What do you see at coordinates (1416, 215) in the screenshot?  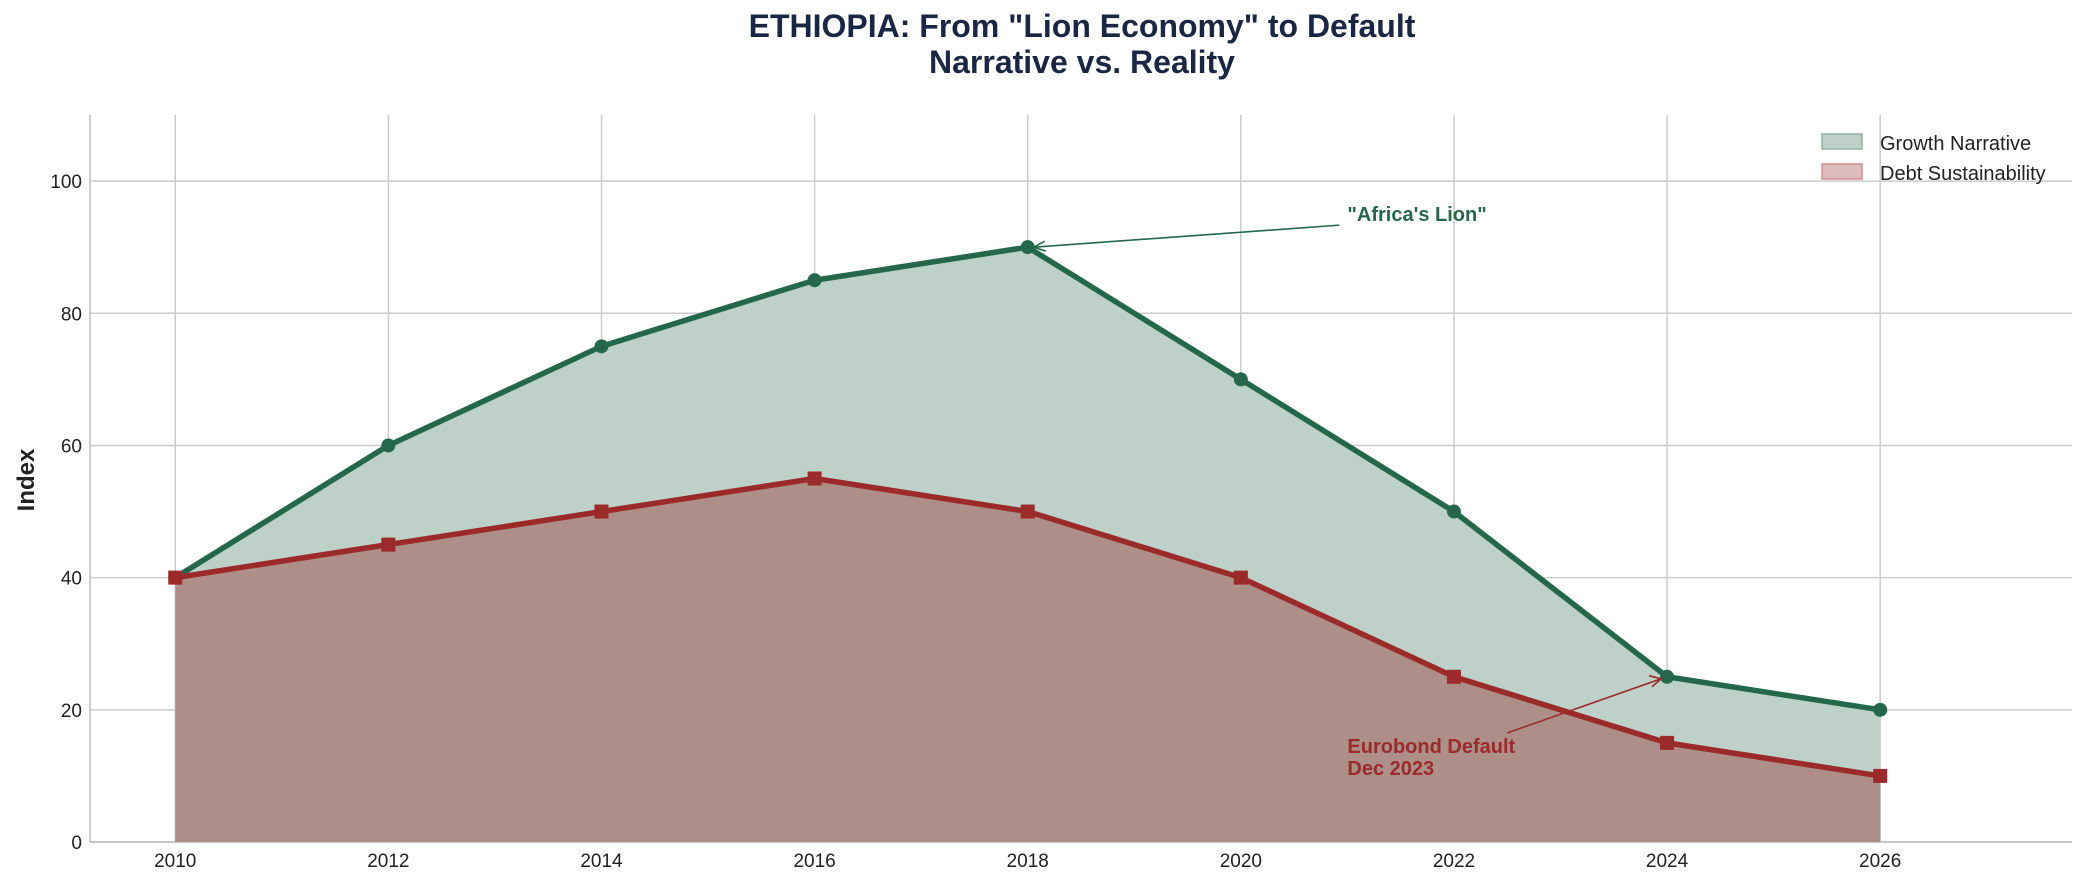 I see `annotation-lion: "Africa's Lion"` at bounding box center [1416, 215].